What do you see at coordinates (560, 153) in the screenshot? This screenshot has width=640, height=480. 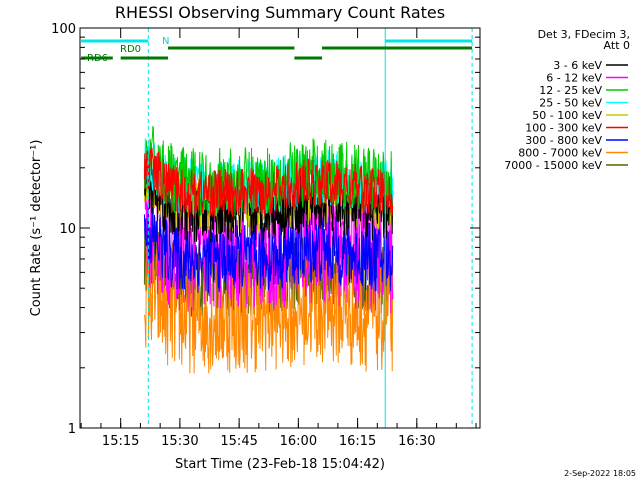 I see `legend-label: 800 - 7000 keV` at bounding box center [560, 153].